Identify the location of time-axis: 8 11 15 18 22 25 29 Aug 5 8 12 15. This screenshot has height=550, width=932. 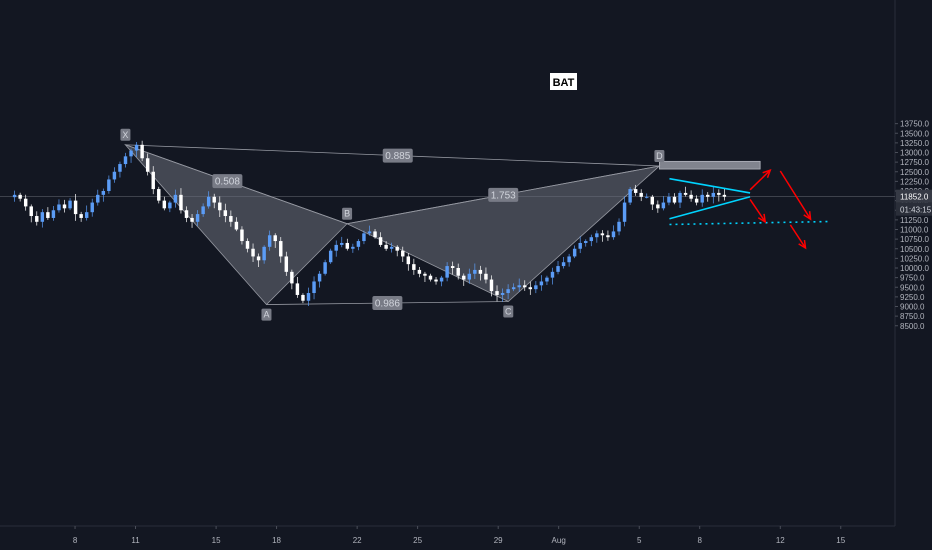
(459, 535).